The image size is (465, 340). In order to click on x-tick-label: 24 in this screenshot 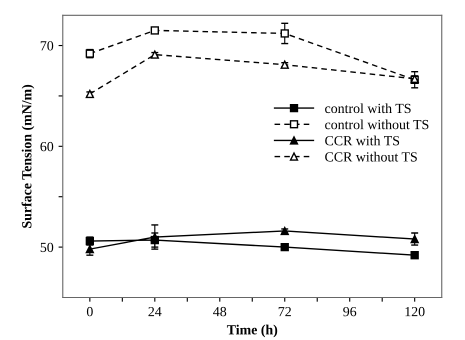, I will do `click(155, 311)`.